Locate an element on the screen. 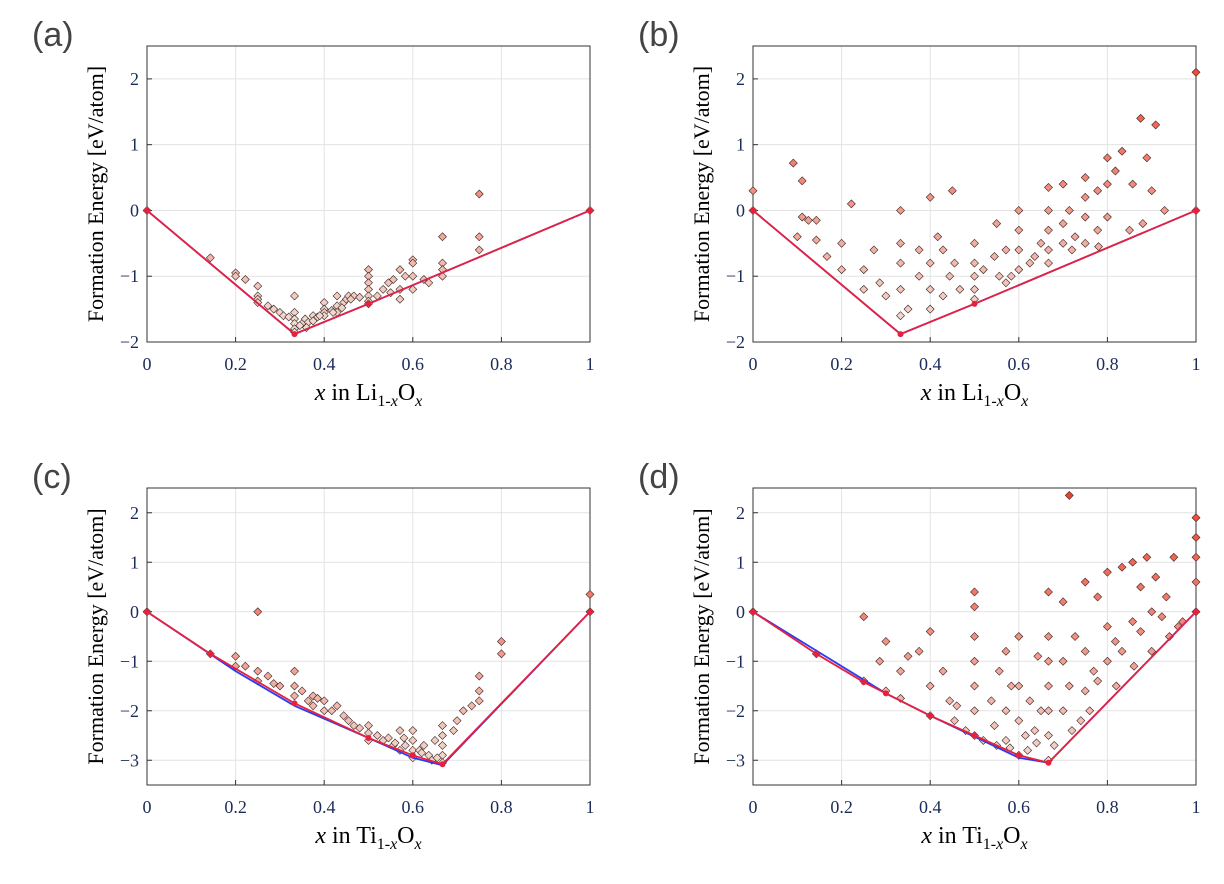  y-tick-label: −1 is located at coordinates (129, 276).